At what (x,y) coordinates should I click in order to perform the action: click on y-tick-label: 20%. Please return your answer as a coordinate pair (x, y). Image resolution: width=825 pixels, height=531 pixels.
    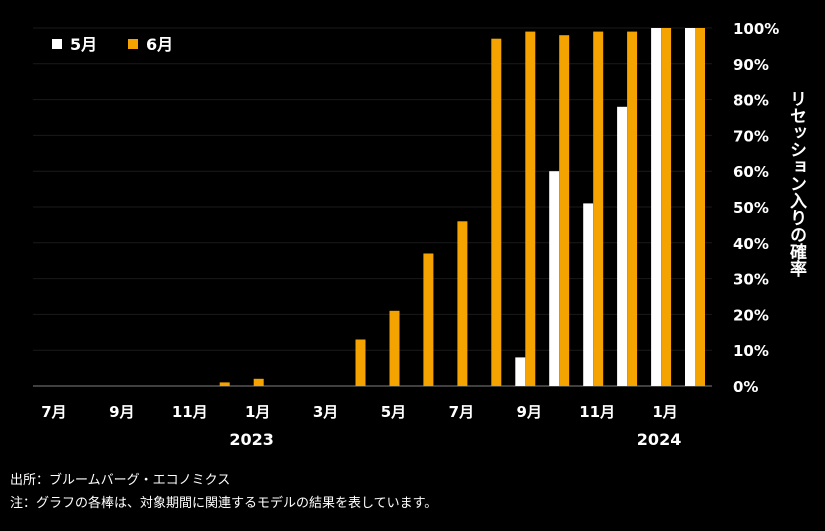
    Looking at the image, I should click on (751, 315).